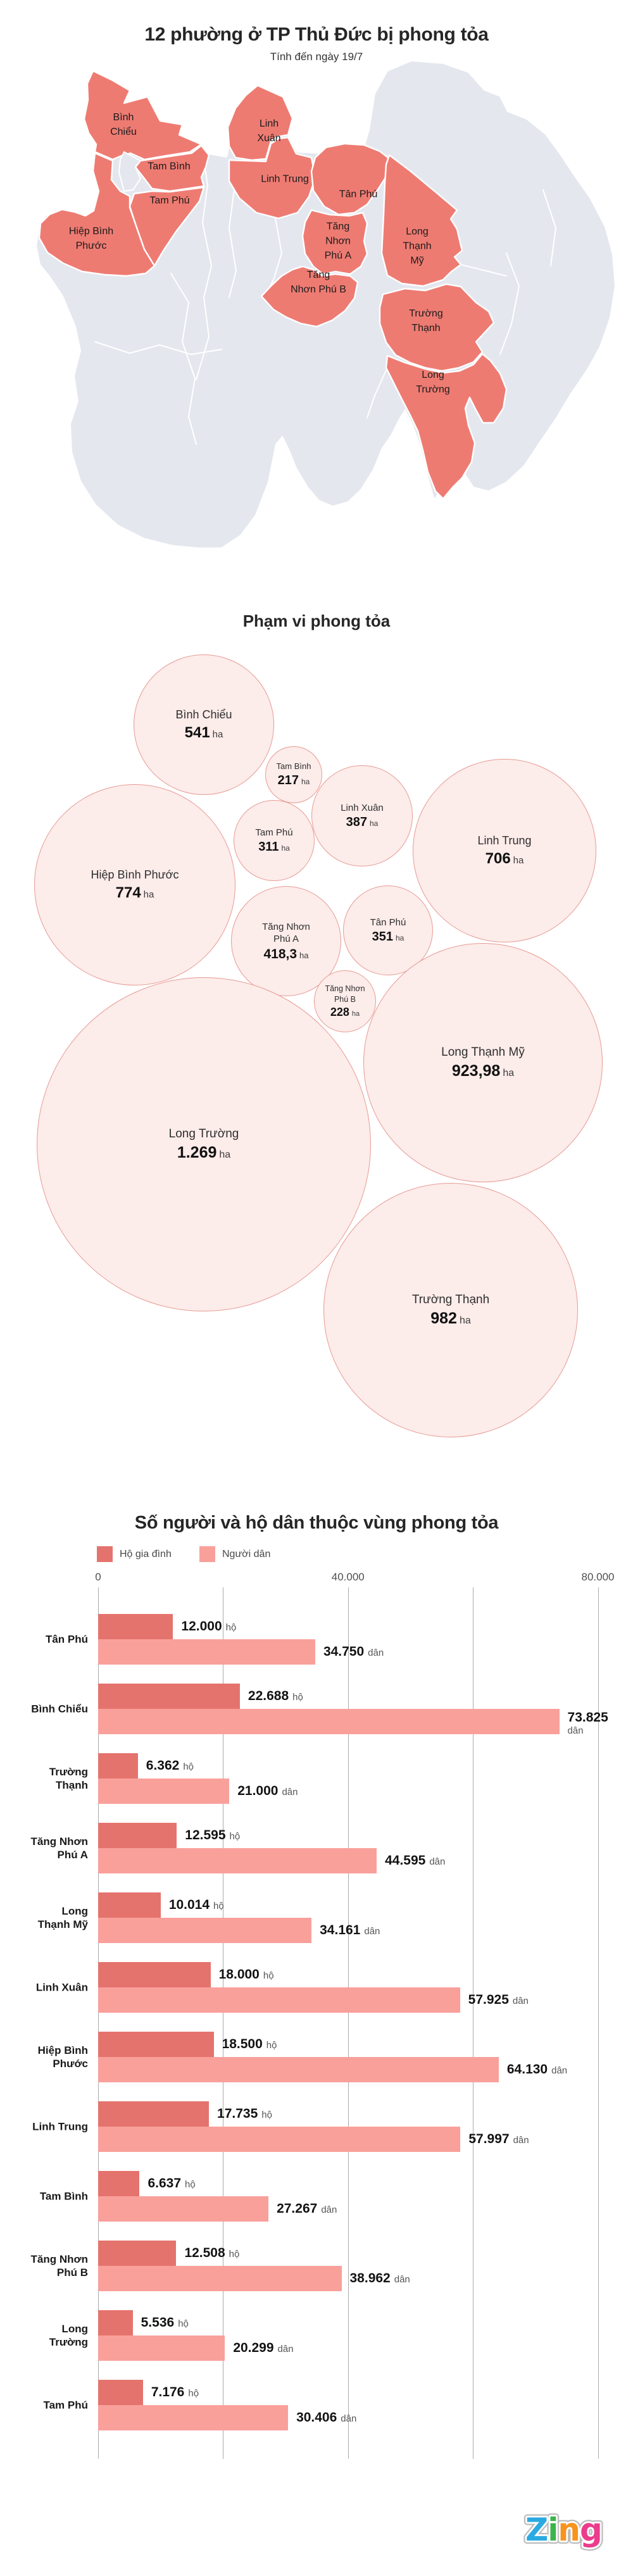 Image resolution: width=633 pixels, height=2576 pixels. I want to click on axis-tick: 40.000, so click(348, 1577).